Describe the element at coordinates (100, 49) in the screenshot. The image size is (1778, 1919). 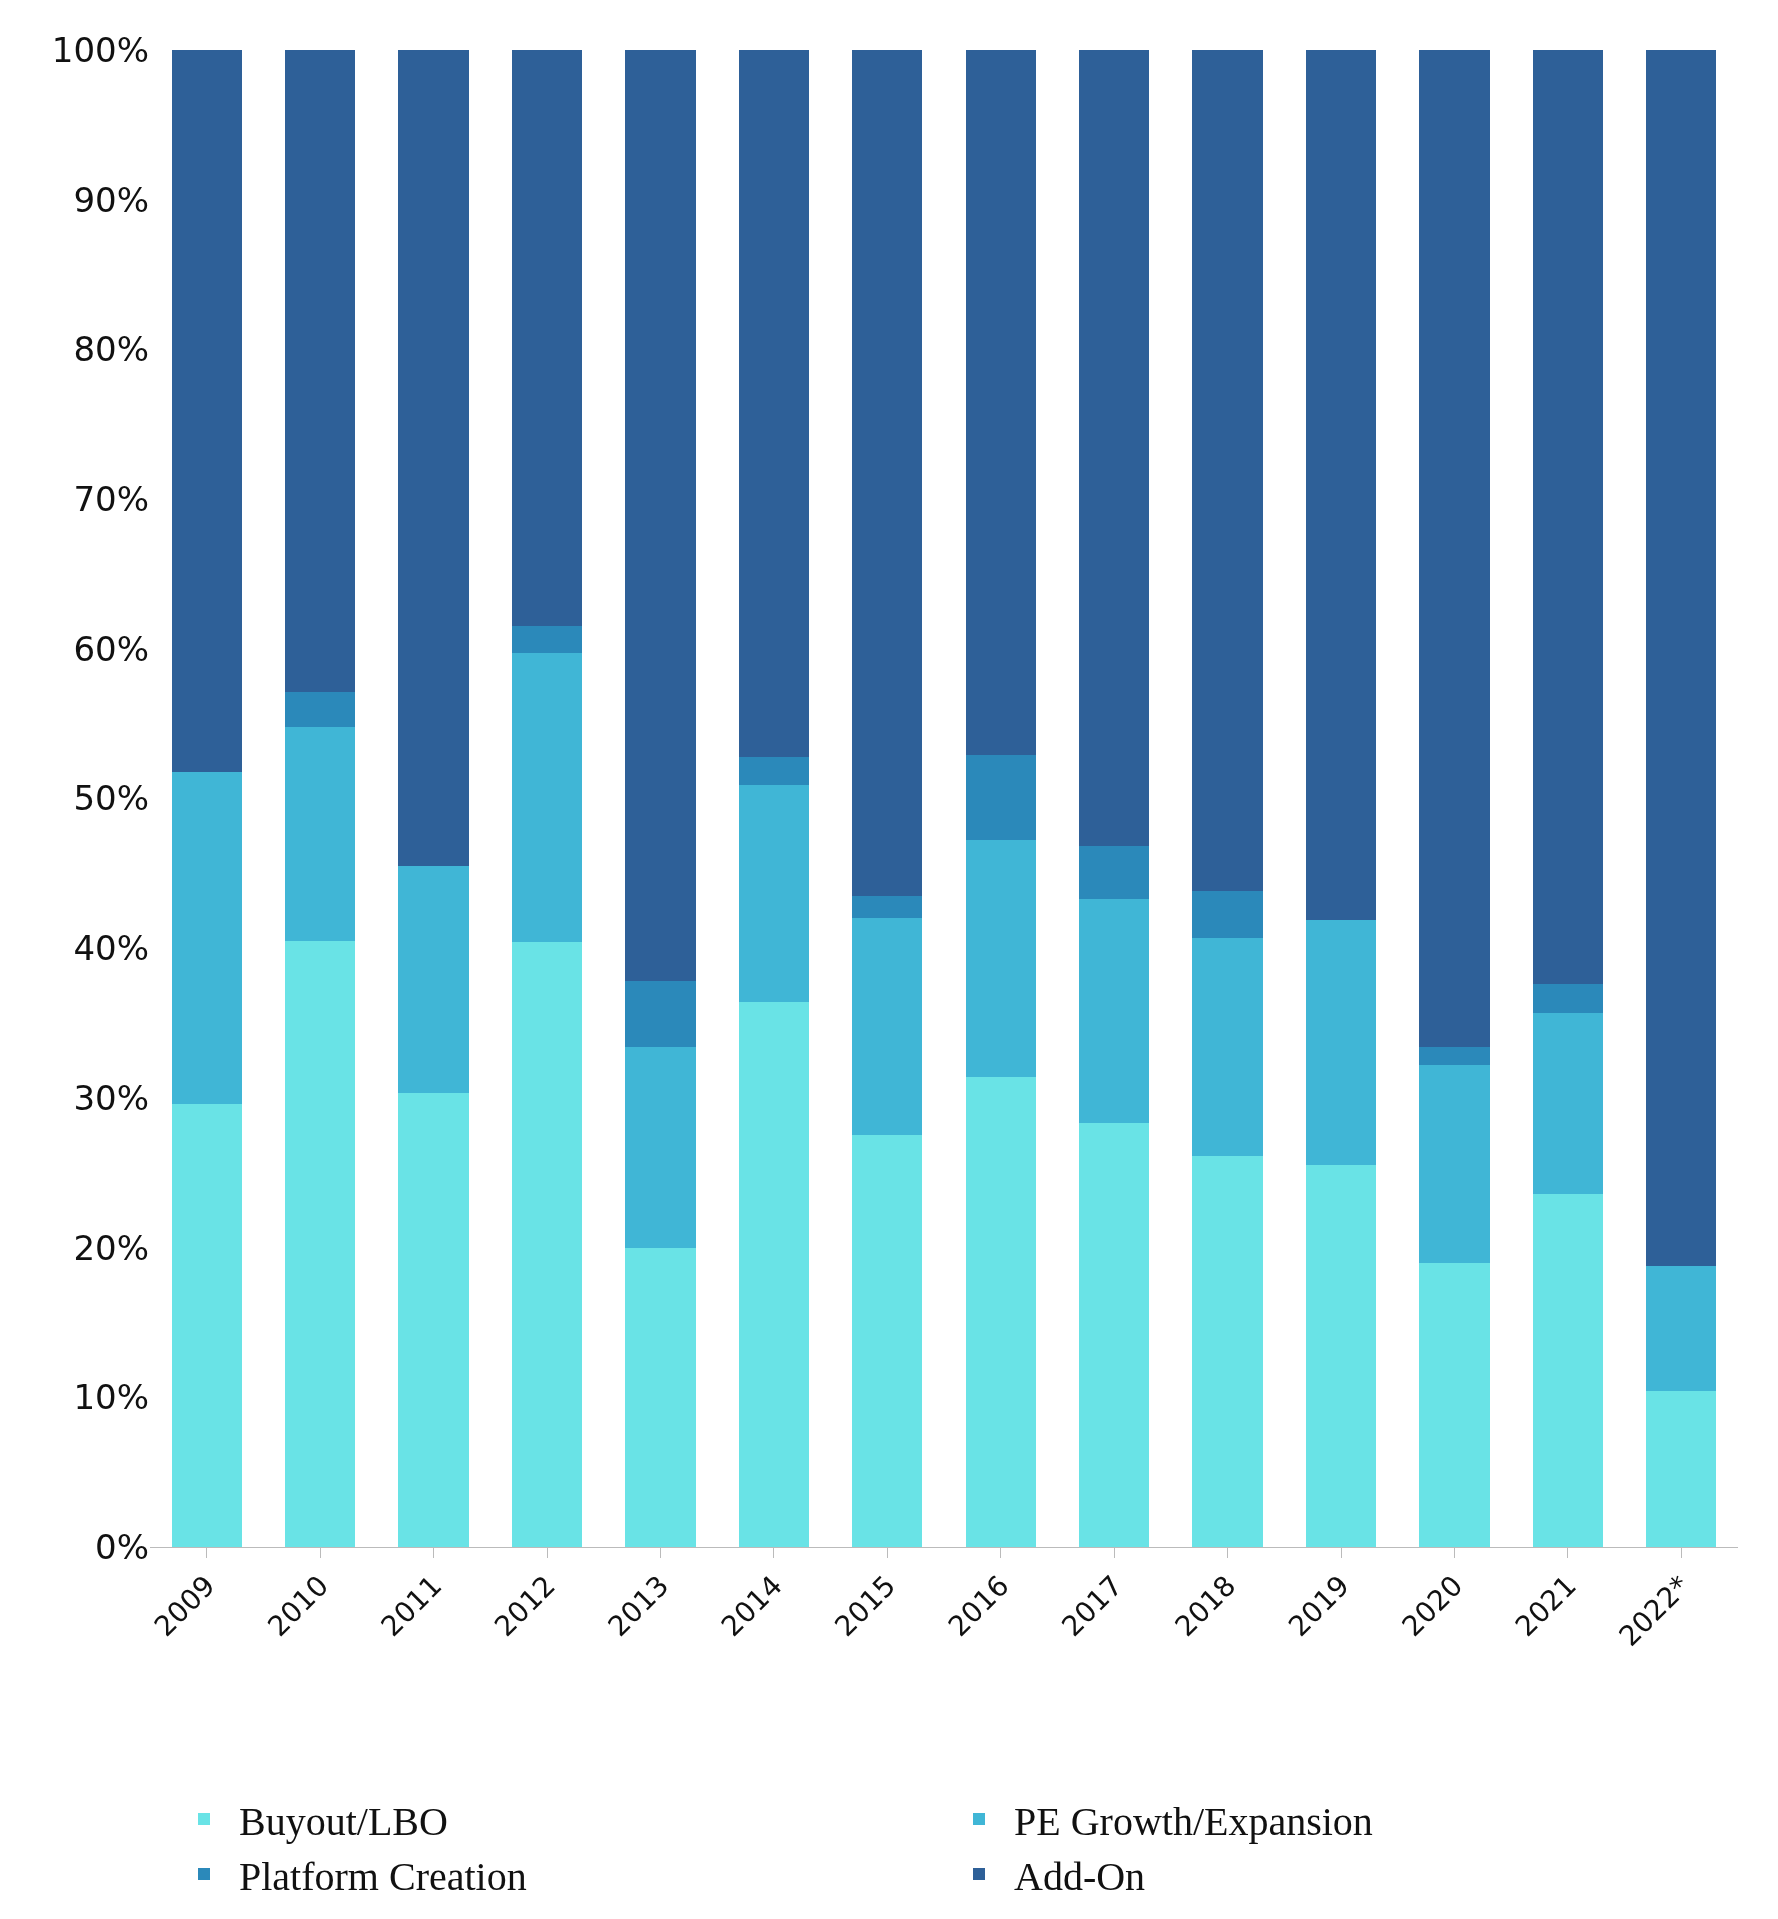
I see `y-tick-label: 100%` at that location.